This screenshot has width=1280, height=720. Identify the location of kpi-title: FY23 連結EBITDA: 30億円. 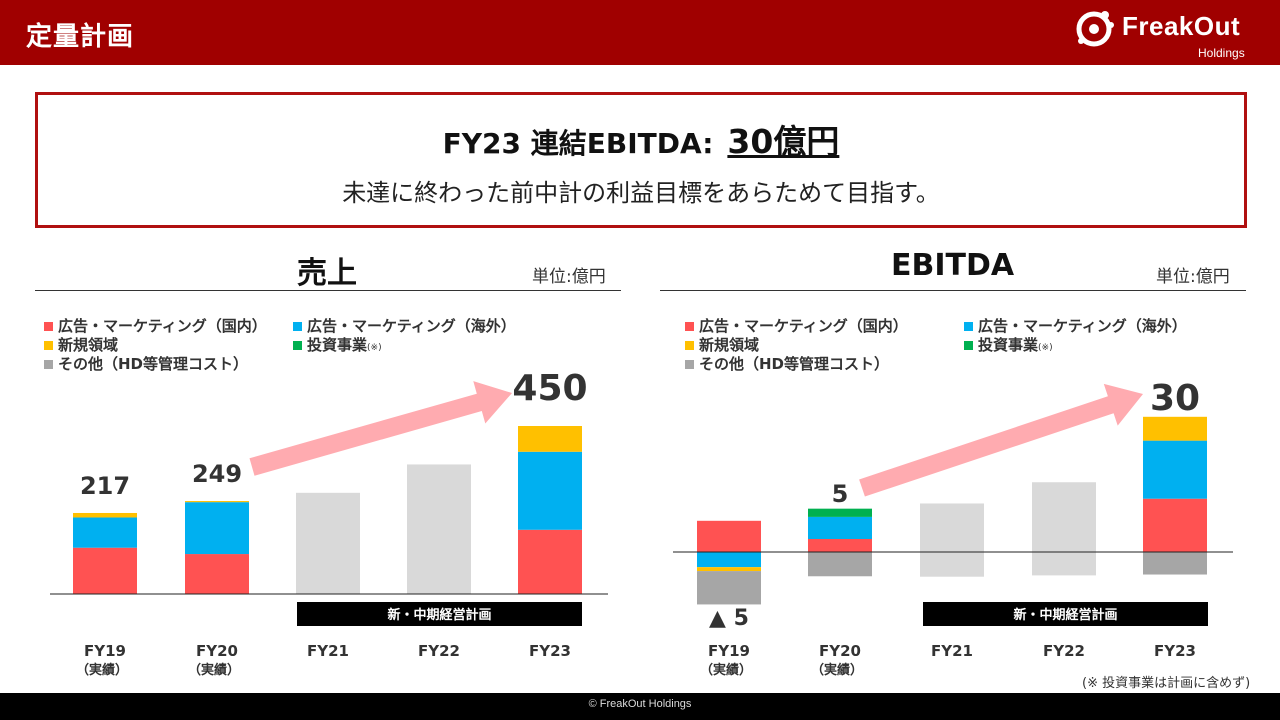
(641, 139).